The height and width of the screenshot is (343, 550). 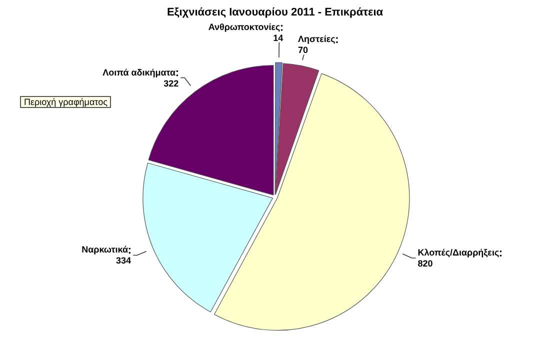 I want to click on data-label: 334, so click(x=124, y=261).